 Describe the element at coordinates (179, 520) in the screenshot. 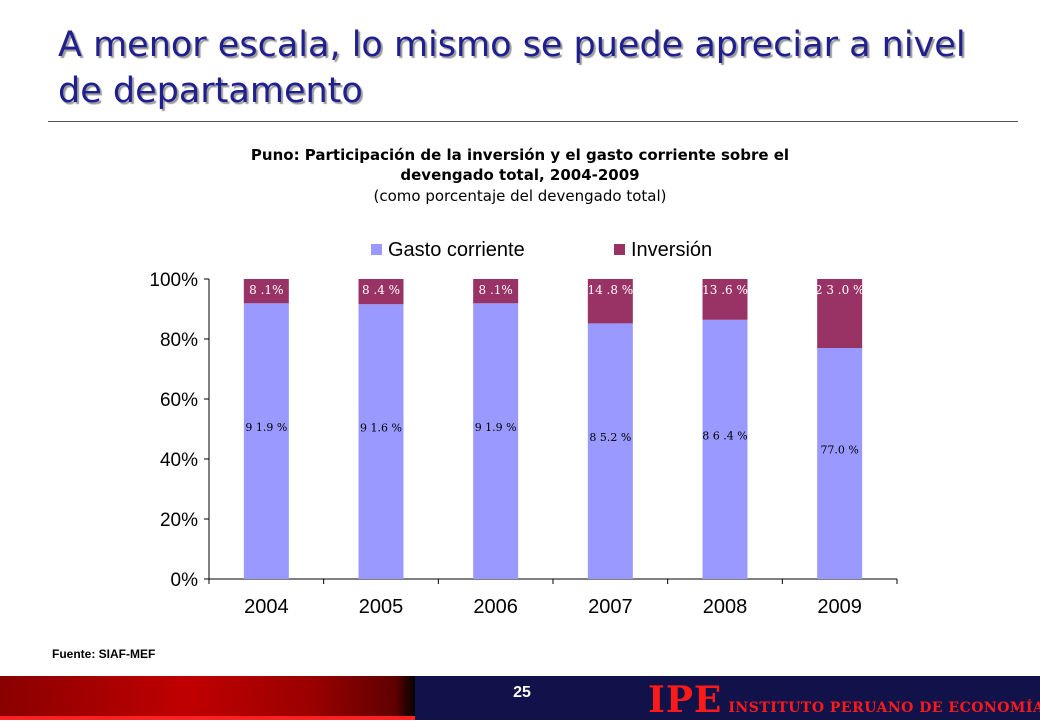

I see `y-tick-label: 20%` at that location.